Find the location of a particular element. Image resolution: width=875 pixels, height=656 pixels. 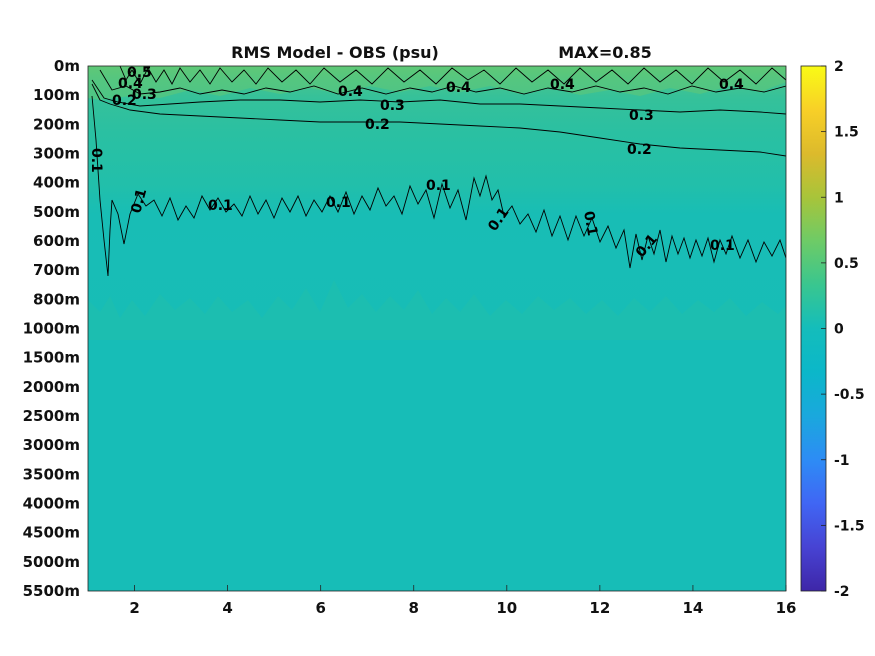

contour-0.5 is located at coordinates (452, 75).